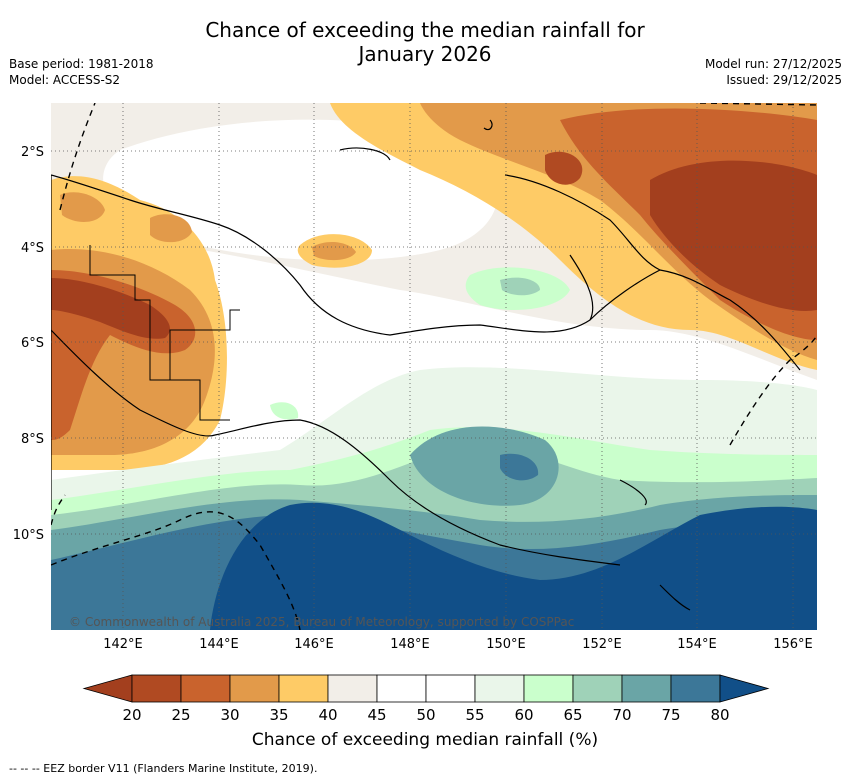 This screenshot has height=781, width=850. Describe the element at coordinates (28, 535) in the screenshot. I see `lat-label: 10°S` at that location.